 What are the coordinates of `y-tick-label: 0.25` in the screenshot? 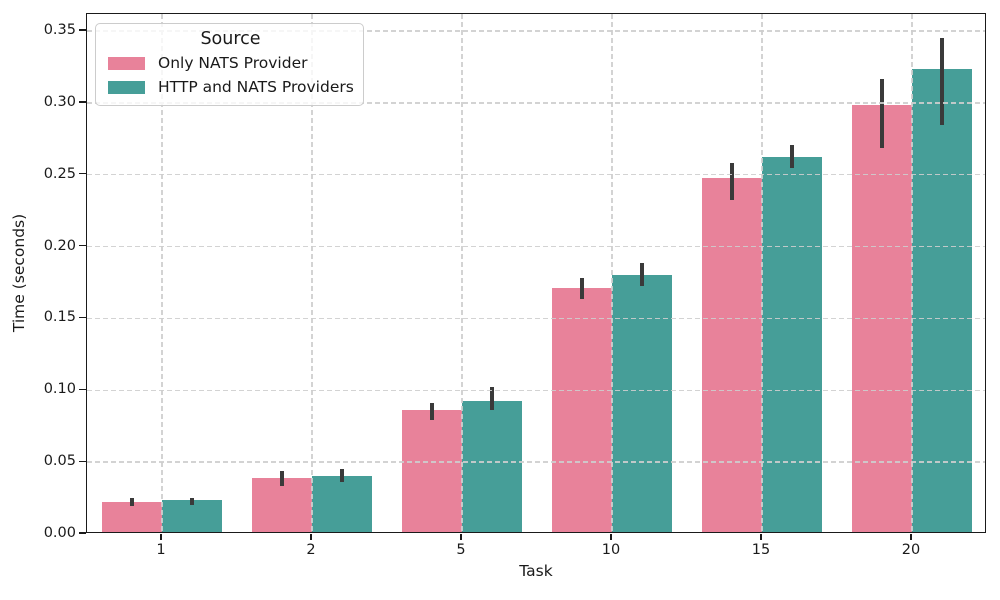 It's located at (59, 173).